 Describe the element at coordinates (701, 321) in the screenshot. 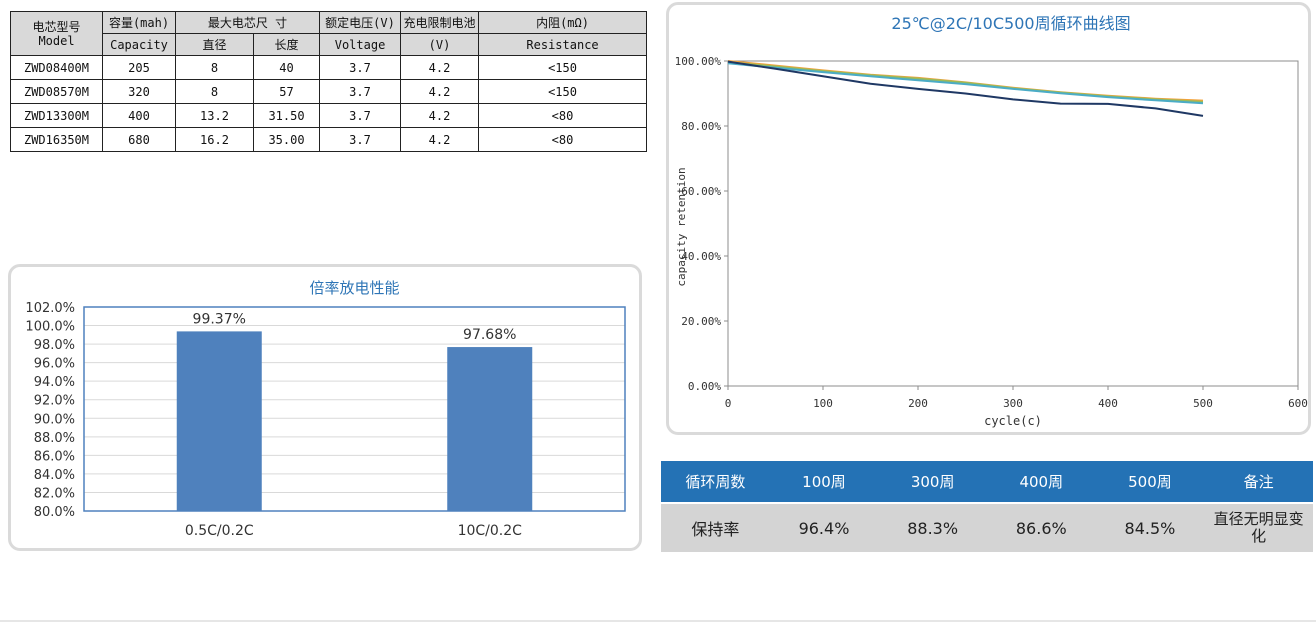

I see `y-tick-label: 20.00%` at that location.